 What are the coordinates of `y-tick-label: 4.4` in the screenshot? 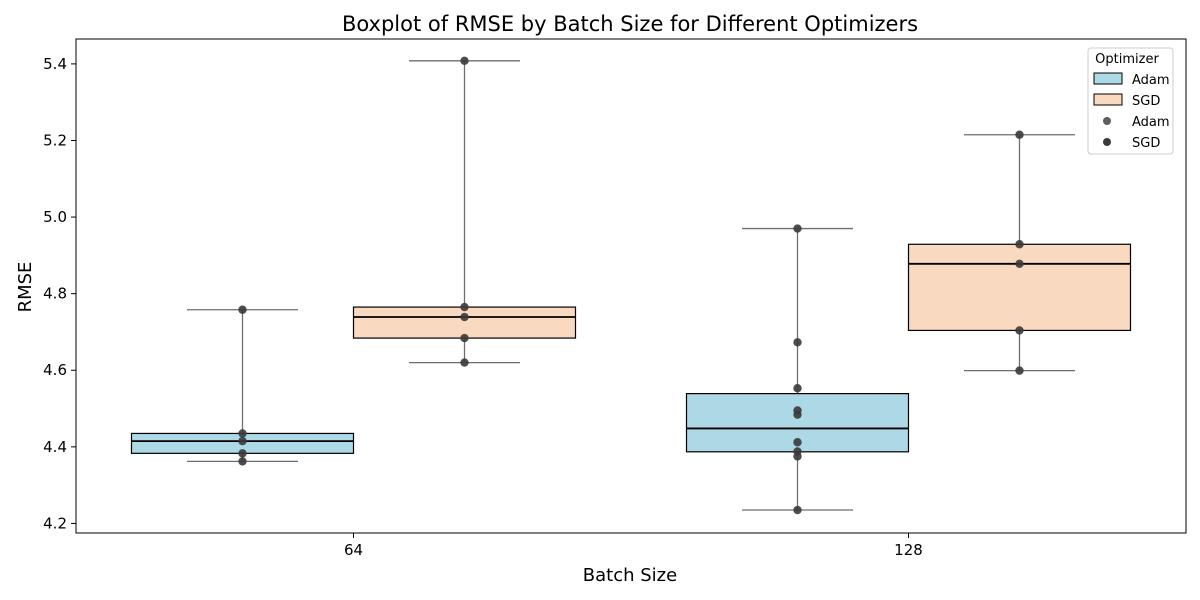 It's located at (55, 447).